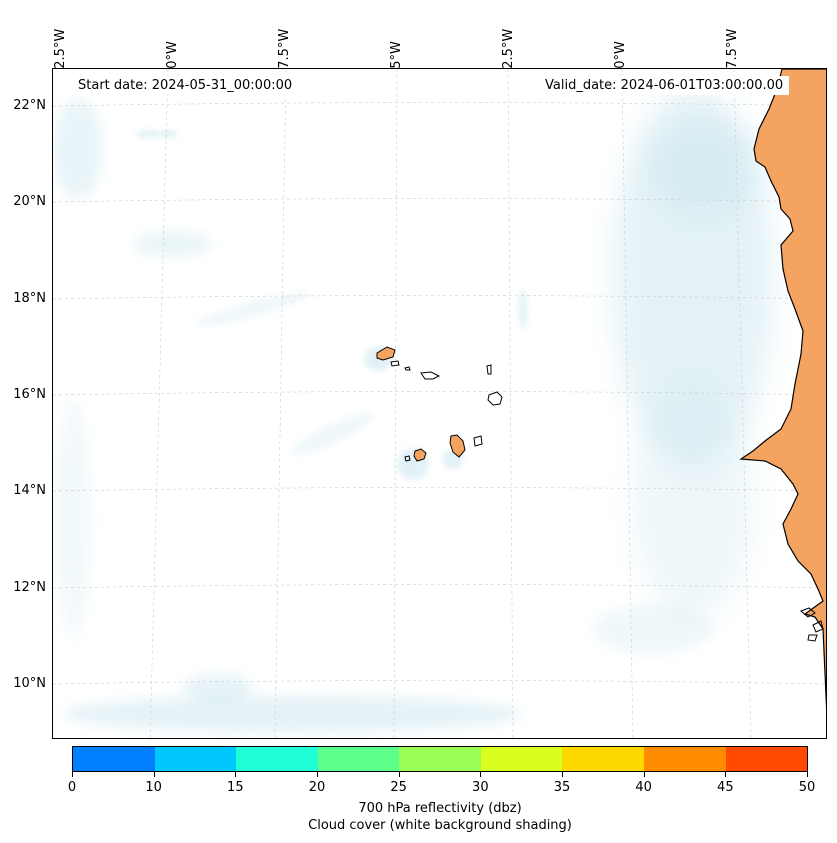  What do you see at coordinates (627, 403) in the screenshot?
I see `gridline-lon-20w` at bounding box center [627, 403].